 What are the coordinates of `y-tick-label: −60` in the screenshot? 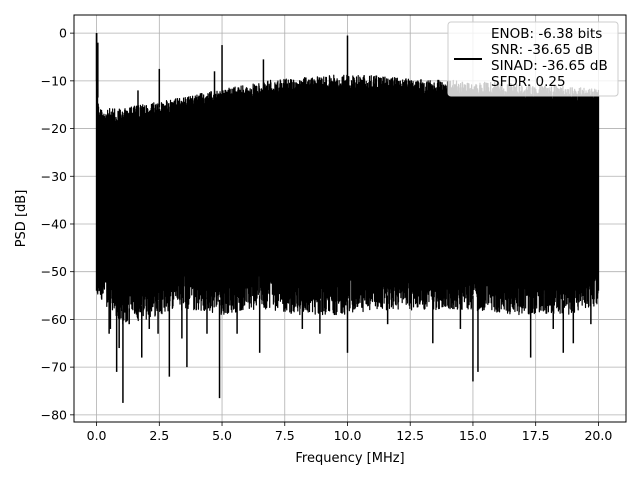 It's located at (54, 319).